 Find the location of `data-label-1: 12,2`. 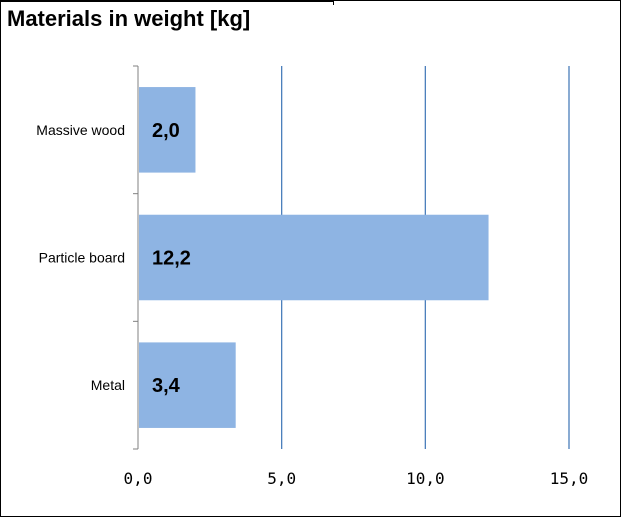

data-label-1: 12,2 is located at coordinates (171, 259).